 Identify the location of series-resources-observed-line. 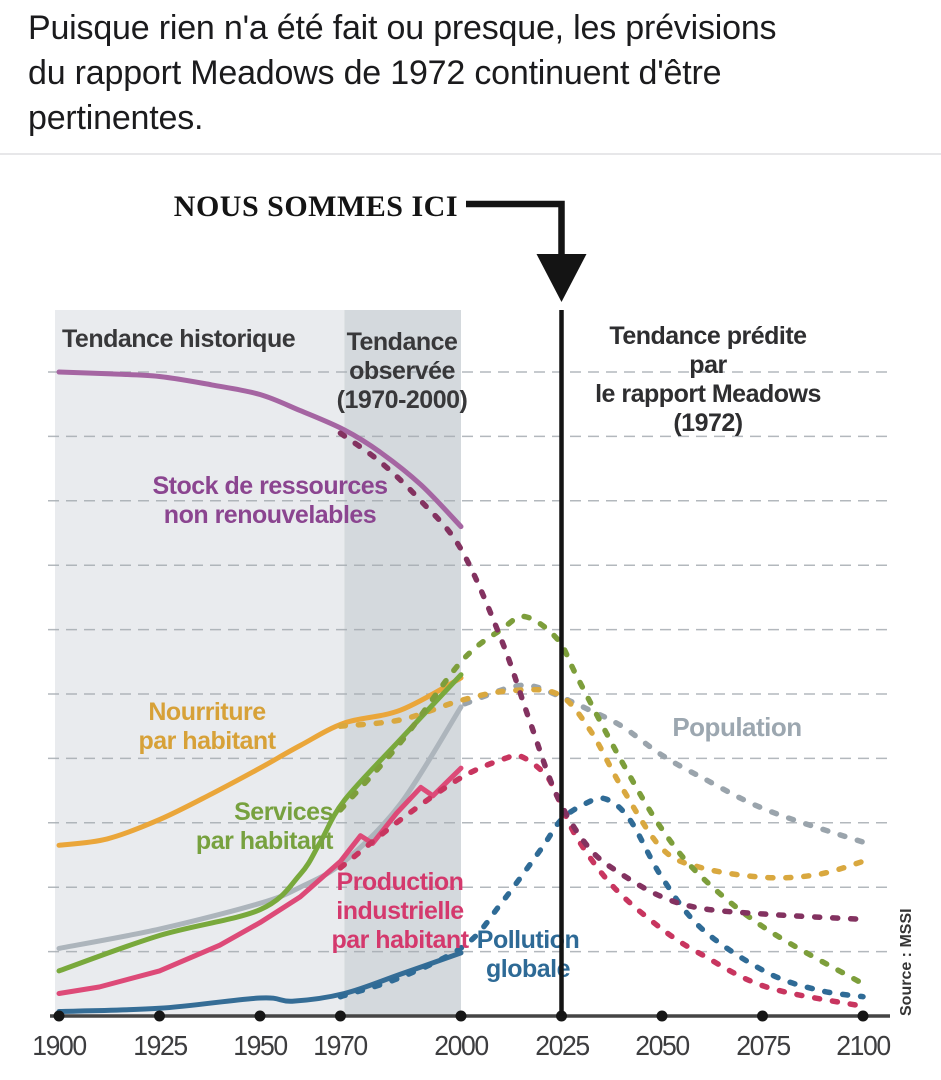
(260, 449).